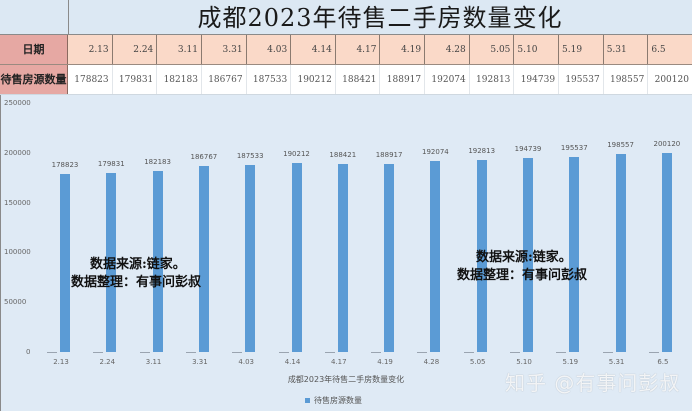 Image resolution: width=692 pixels, height=411 pixels. Describe the element at coordinates (135, 49) in the screenshot. I see `date-cell: 2.24` at that location.